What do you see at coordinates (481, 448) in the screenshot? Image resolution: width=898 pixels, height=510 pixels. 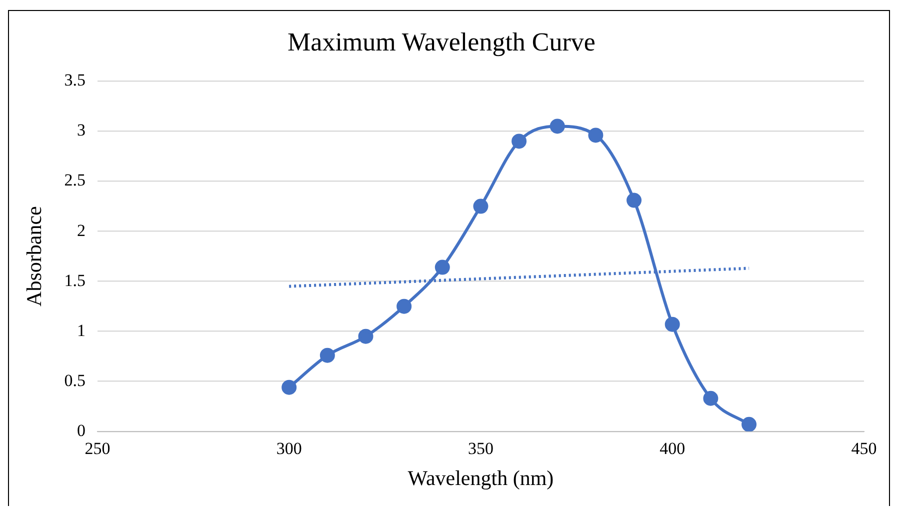 I see `x-tick-label: 350` at bounding box center [481, 448].